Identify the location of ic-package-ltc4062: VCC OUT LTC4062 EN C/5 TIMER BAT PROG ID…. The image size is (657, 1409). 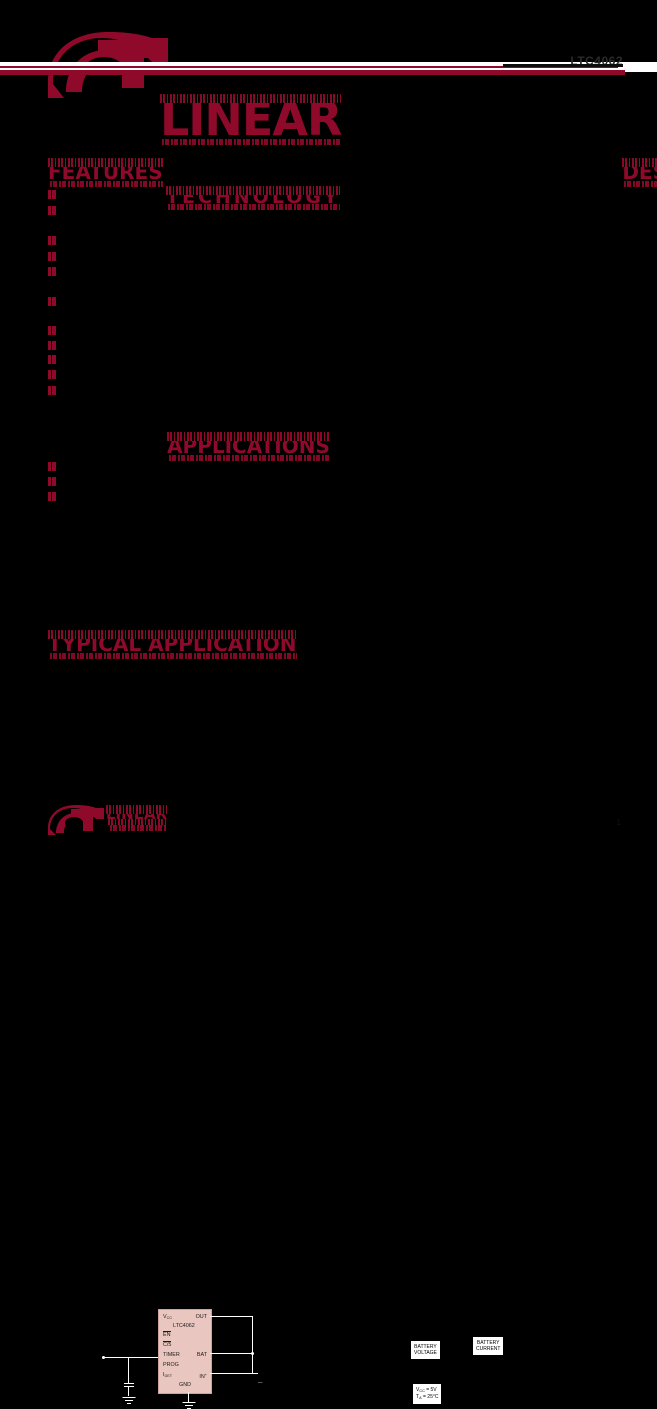
(185, 1351).